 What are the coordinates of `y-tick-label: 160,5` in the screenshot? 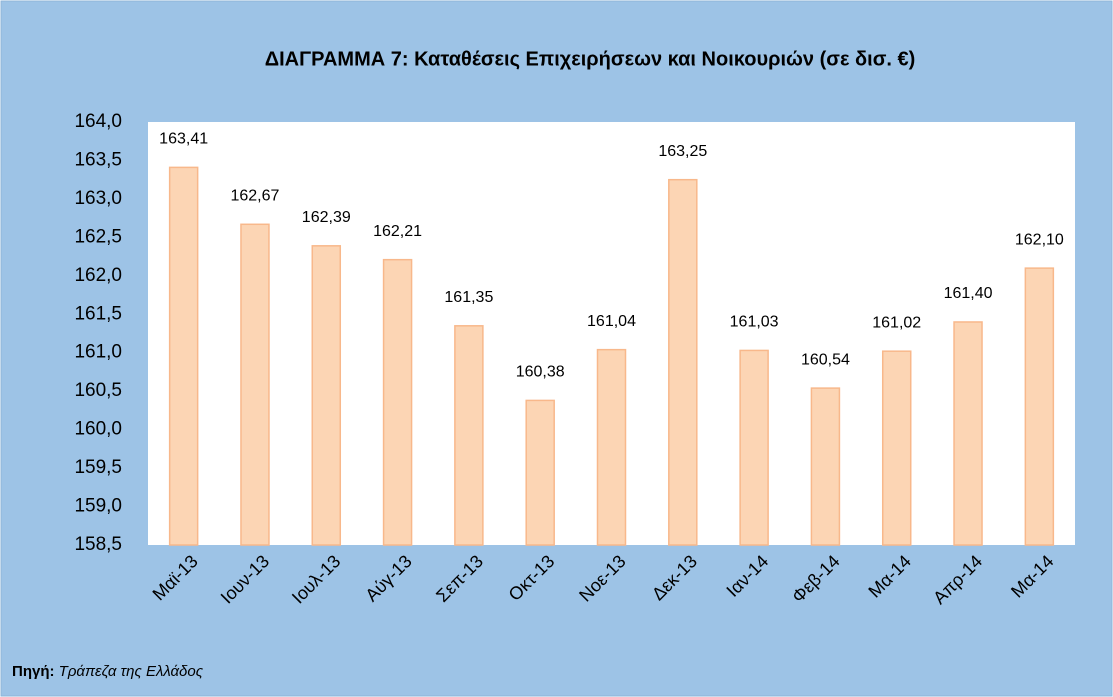 It's located at (98, 390).